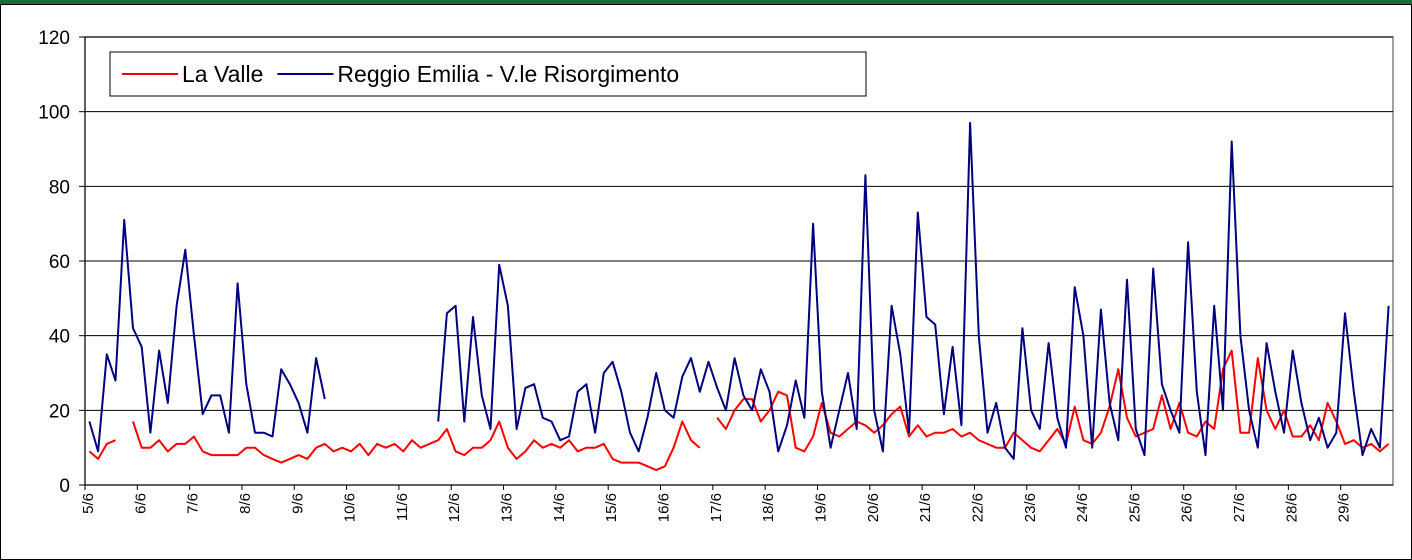 The height and width of the screenshot is (560, 1412). What do you see at coordinates (559, 507) in the screenshot?
I see `x-tick-label: 14/6` at bounding box center [559, 507].